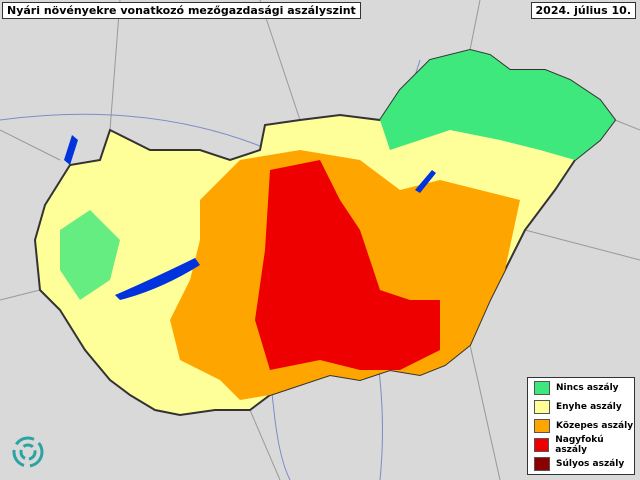 The image size is (640, 480). What do you see at coordinates (157, 279) in the screenshot?
I see `lake-balaton` at bounding box center [157, 279].